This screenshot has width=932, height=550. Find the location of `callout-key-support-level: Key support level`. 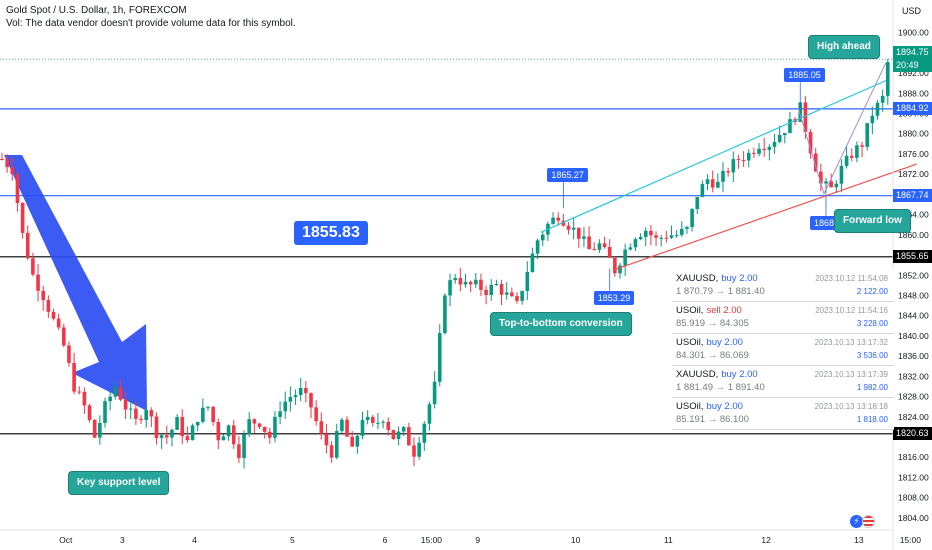

callout-key-support-level: Key support level is located at coordinates (119, 483).